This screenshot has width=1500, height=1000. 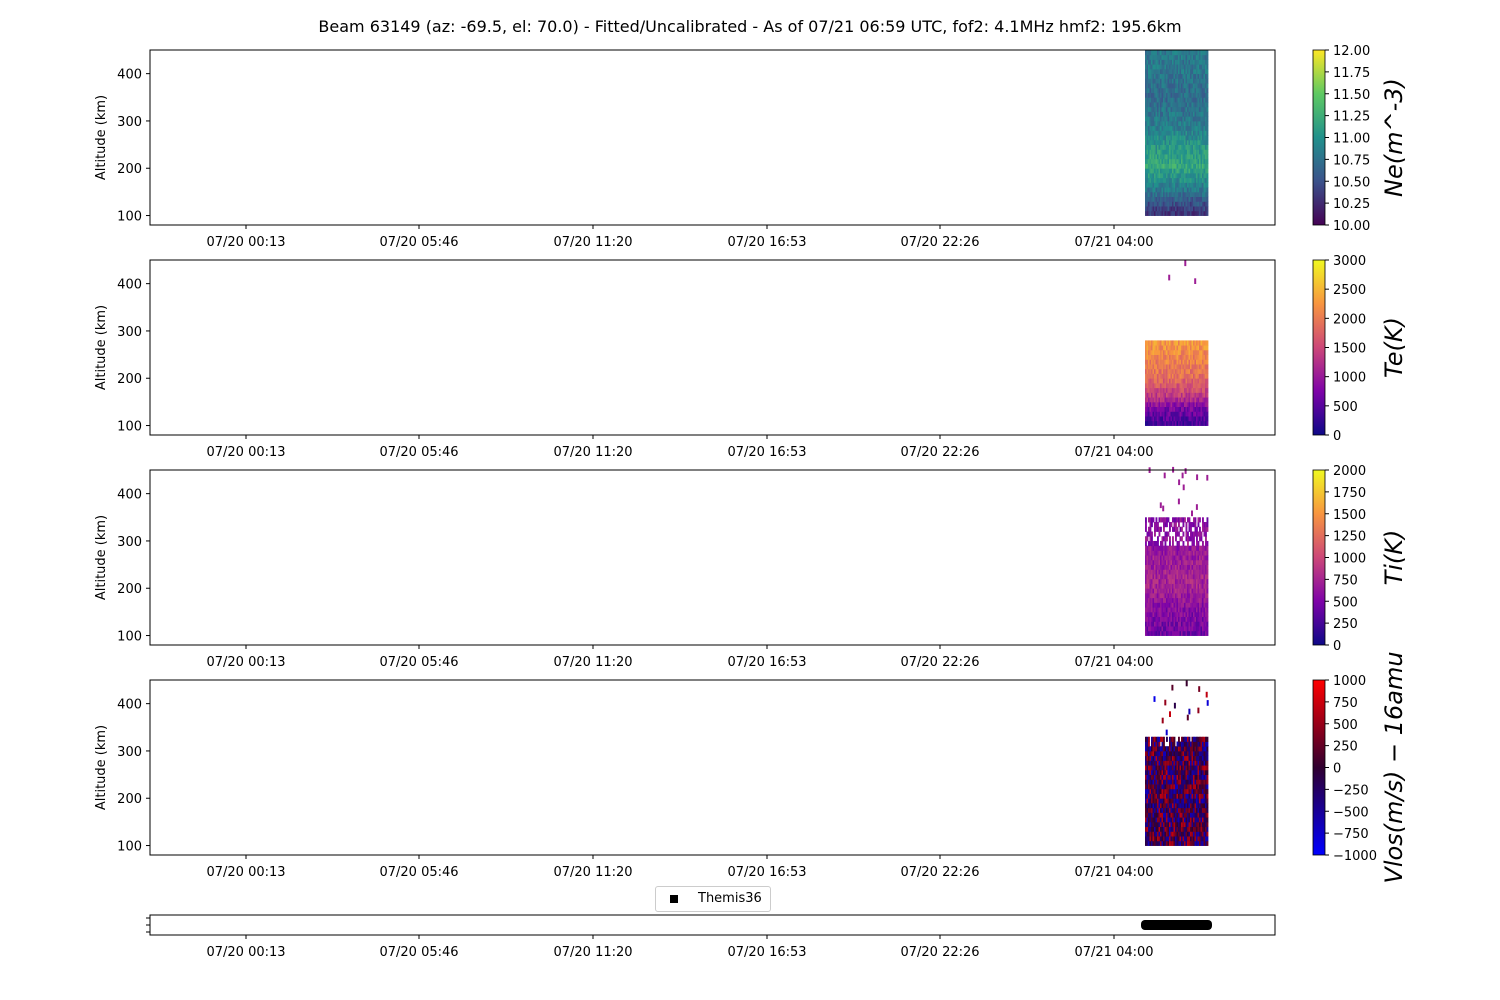 I want to click on colorbar-tick-label-vlos: 0, so click(x=1337, y=769).